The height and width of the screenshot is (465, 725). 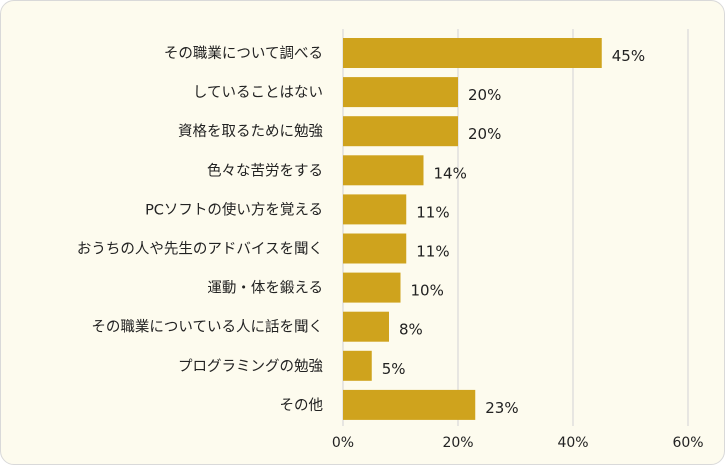 What do you see at coordinates (518, 443) in the screenshot?
I see `x-axis-ticks: 0% 20% 40% 60%` at bounding box center [518, 443].